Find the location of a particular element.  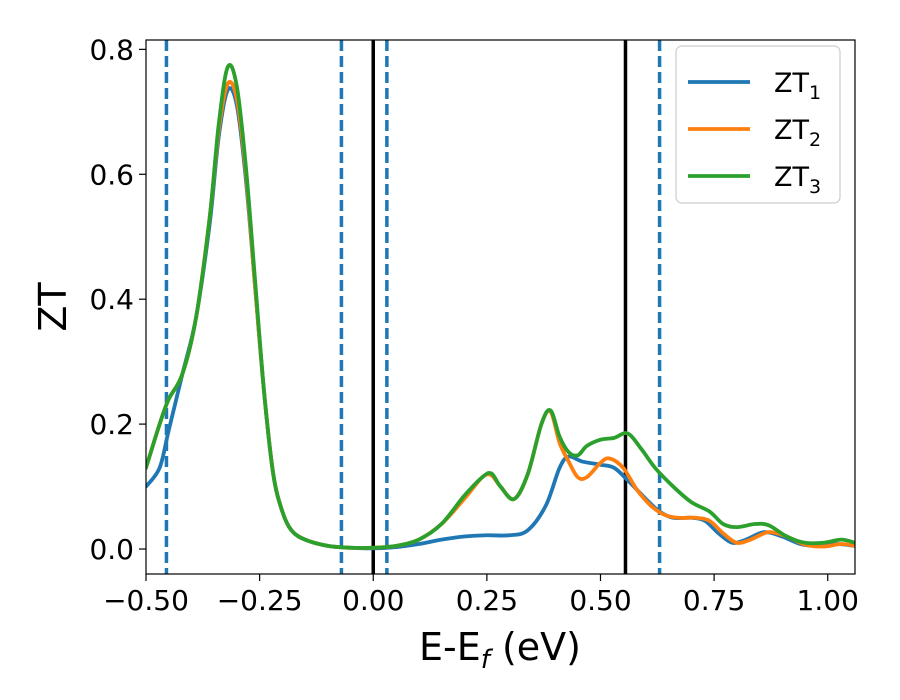

legend-label-1: ZT1 is located at coordinates (797, 86).